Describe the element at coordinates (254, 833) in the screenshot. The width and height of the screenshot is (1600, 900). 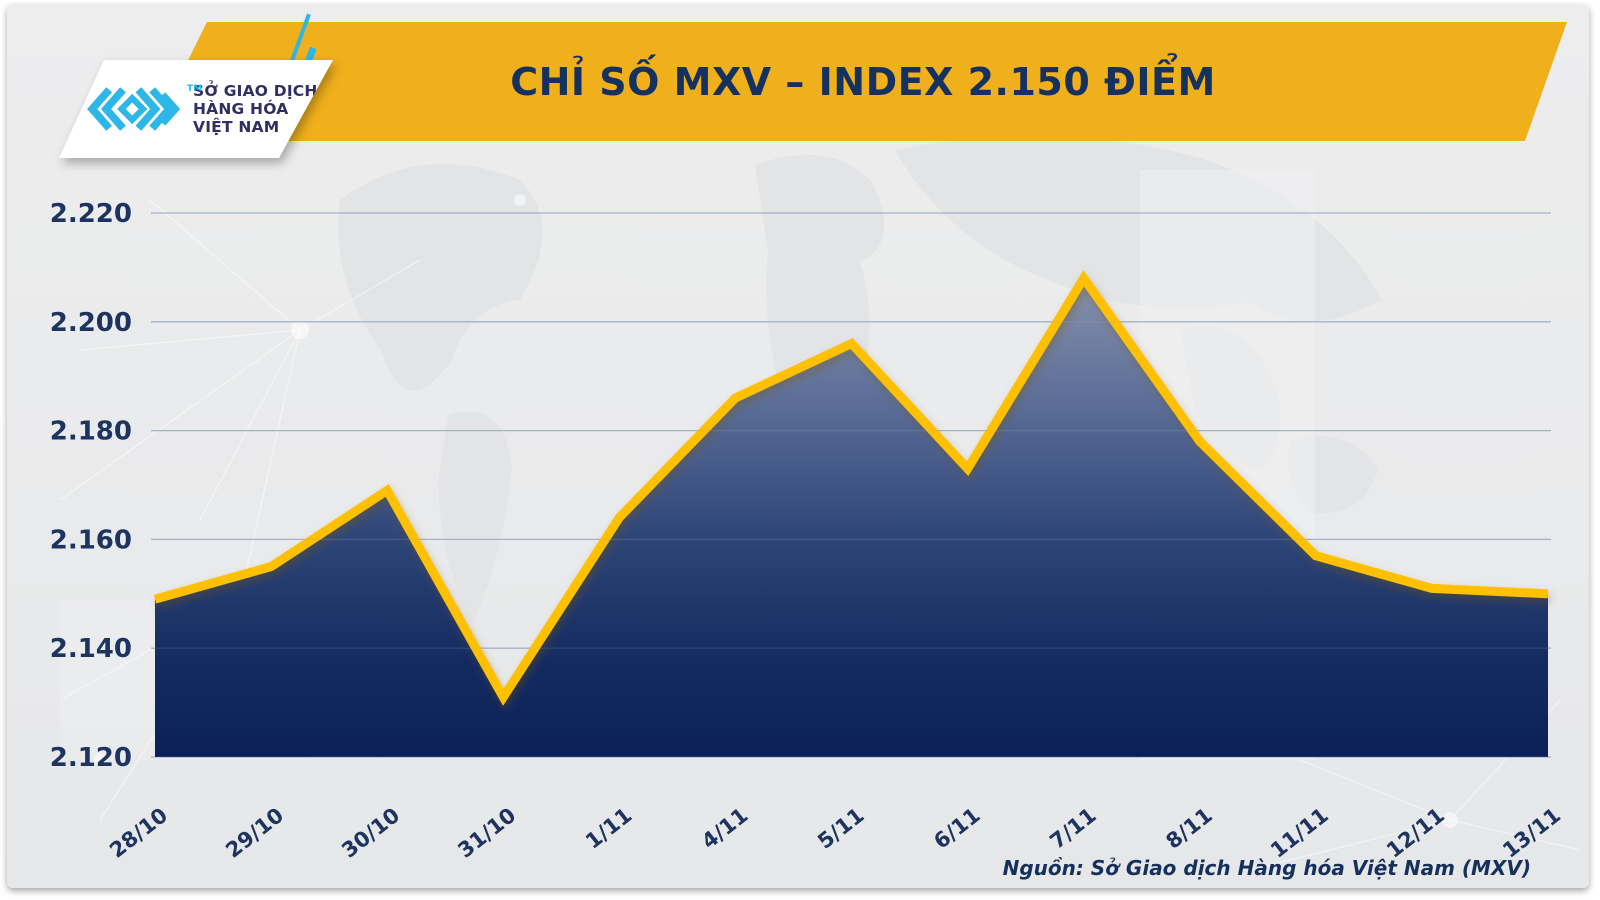
I see `x-axis-tick-label: 29/10` at that location.